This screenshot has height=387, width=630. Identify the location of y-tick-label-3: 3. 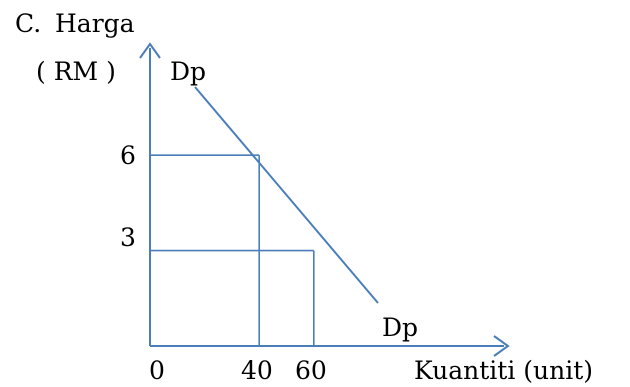
(128, 237).